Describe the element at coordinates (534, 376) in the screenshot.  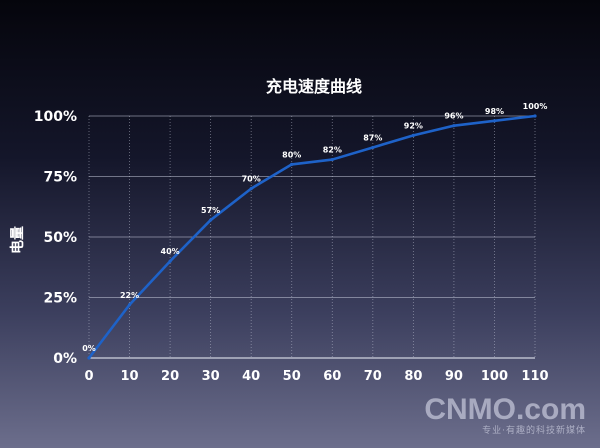
I see `x-tick-label: 110` at that location.